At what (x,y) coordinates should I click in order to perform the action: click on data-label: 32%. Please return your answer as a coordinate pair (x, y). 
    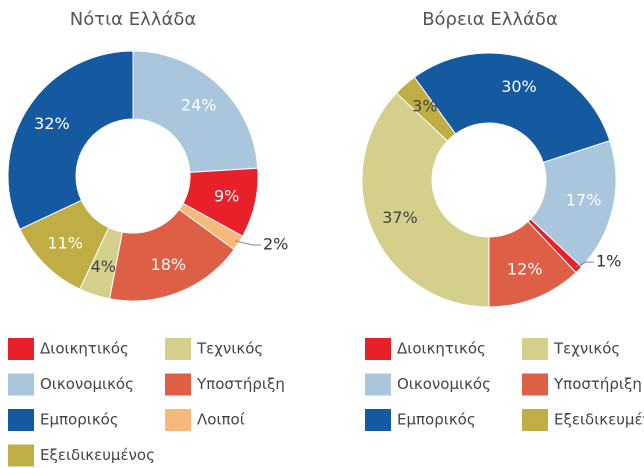
    Looking at the image, I should click on (52, 123).